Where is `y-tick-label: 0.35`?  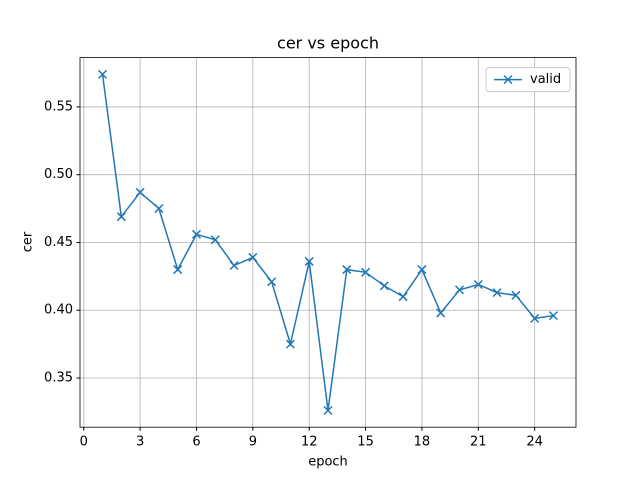
y-tick-label: 0.35 is located at coordinates (58, 378).